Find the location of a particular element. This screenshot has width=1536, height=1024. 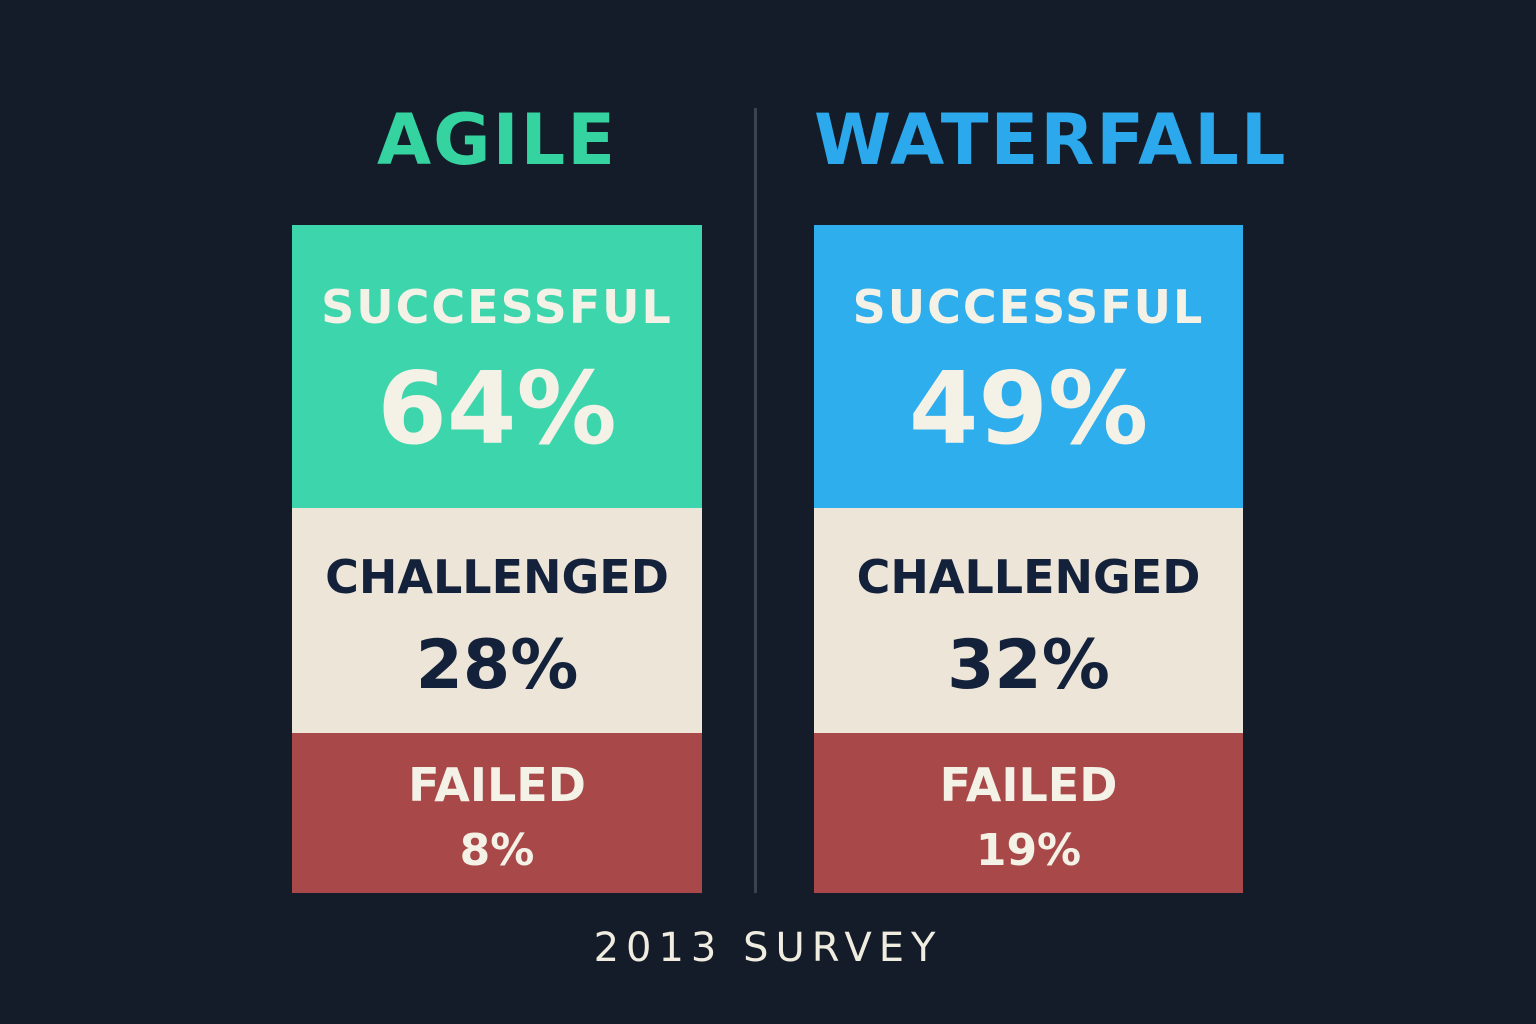

footer: 2013 SURVEY is located at coordinates (768, 948).